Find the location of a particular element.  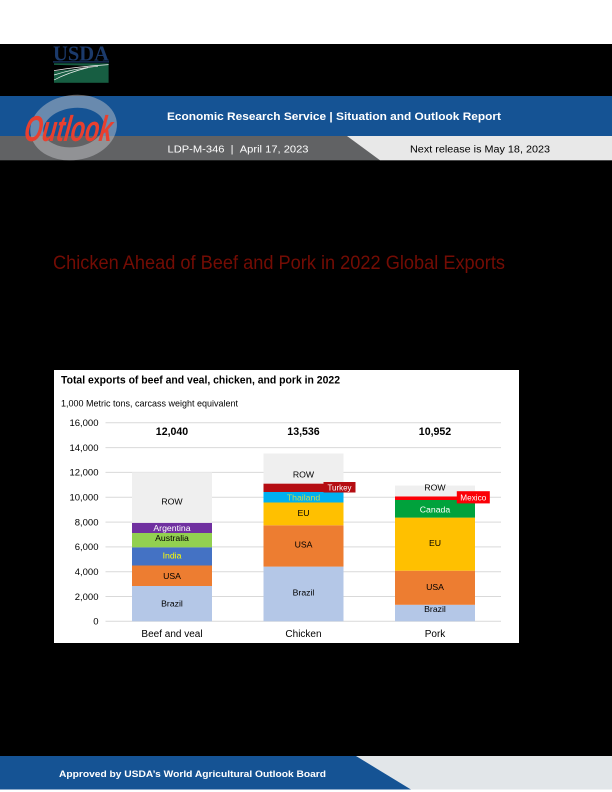

svg-text: 4,000 is located at coordinates (87, 572).